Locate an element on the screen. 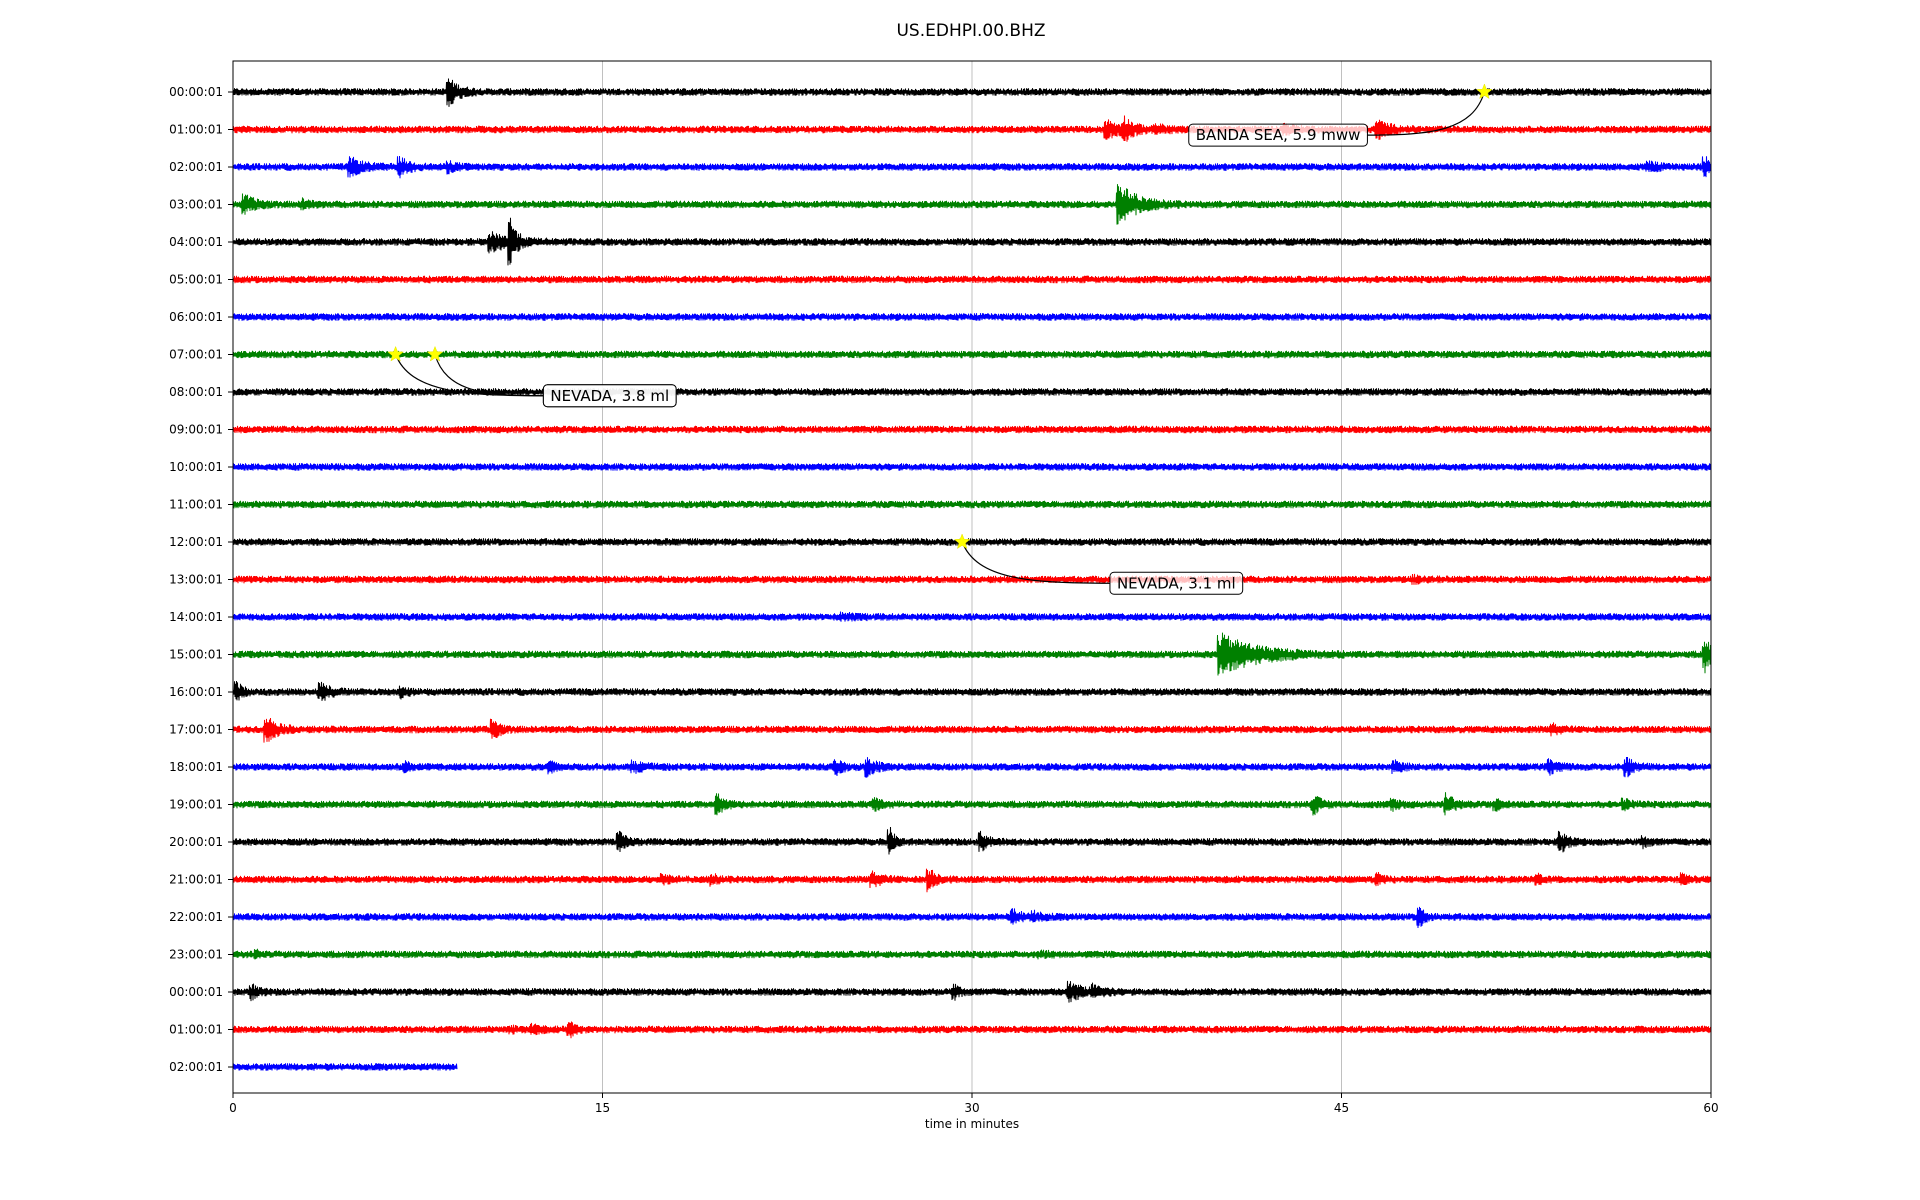  row-label-19: 19:00:01 is located at coordinates (196, 805).